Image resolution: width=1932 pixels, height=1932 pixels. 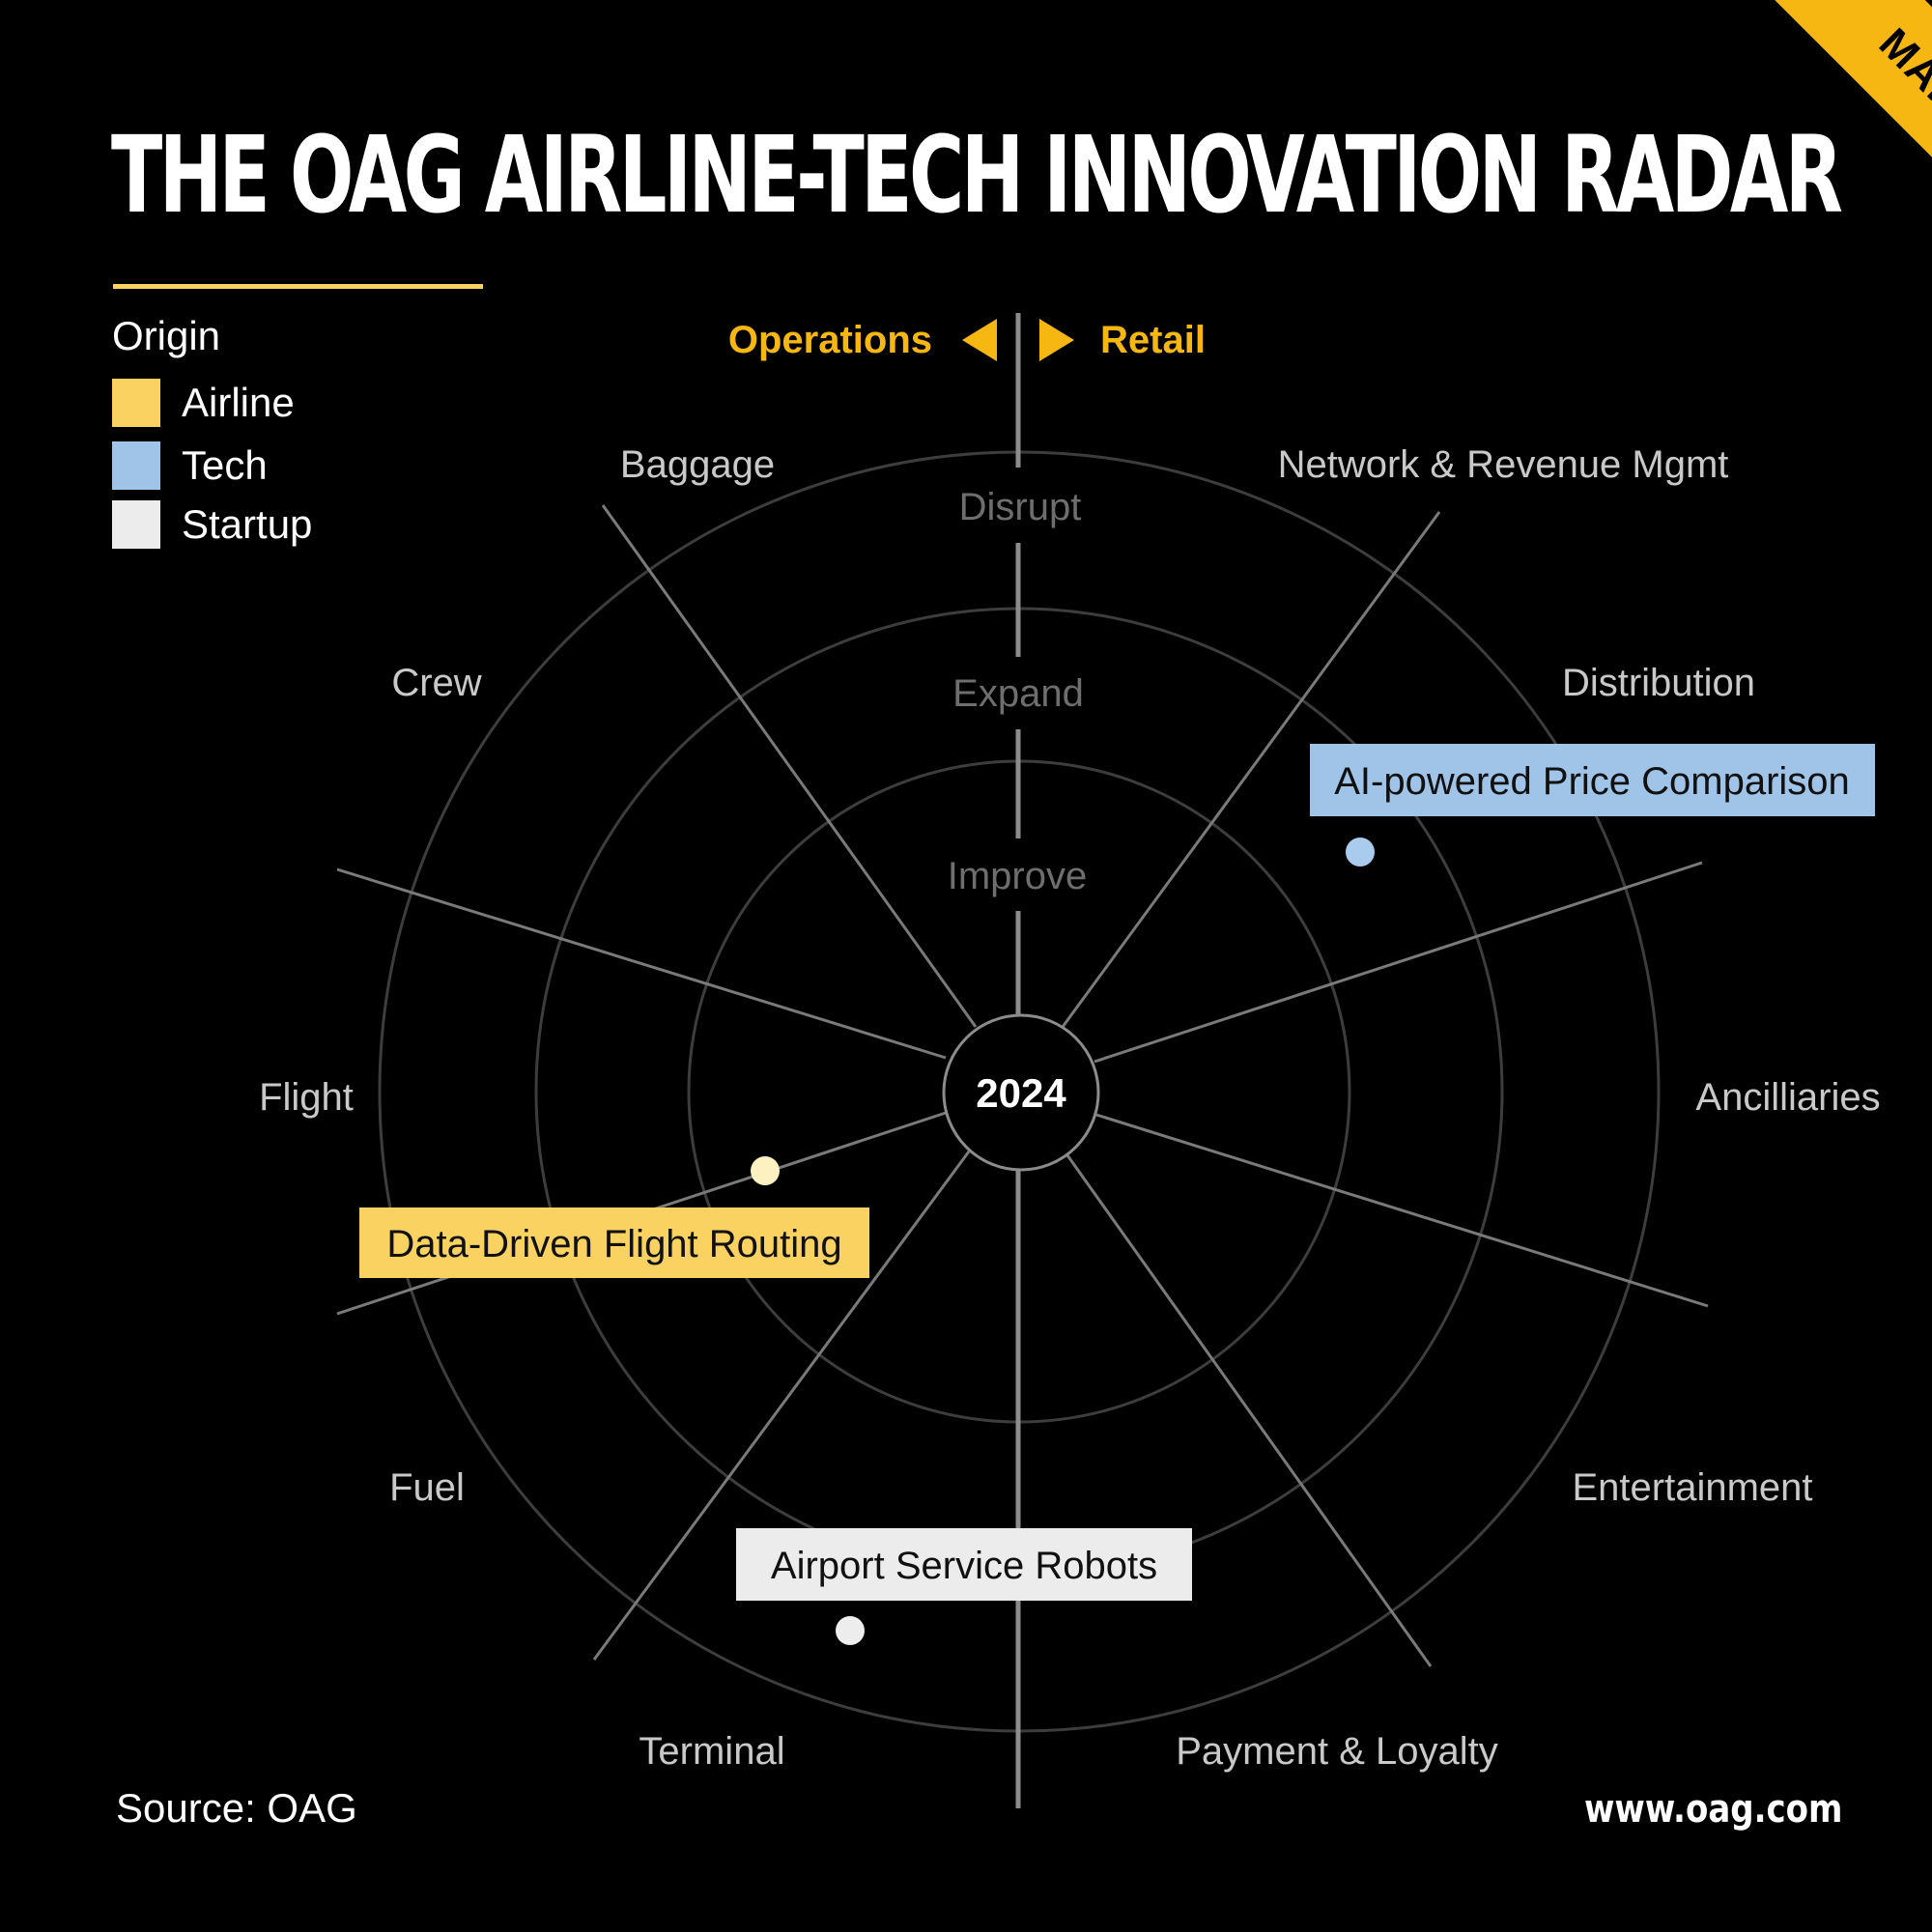 What do you see at coordinates (1402, 1210) in the screenshot?
I see `spoke-ancillaries` at bounding box center [1402, 1210].